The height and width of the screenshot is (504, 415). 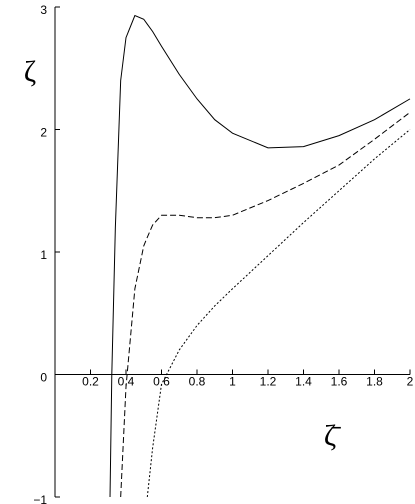 I want to click on x-tick-label: 1.6, so click(x=339, y=382).